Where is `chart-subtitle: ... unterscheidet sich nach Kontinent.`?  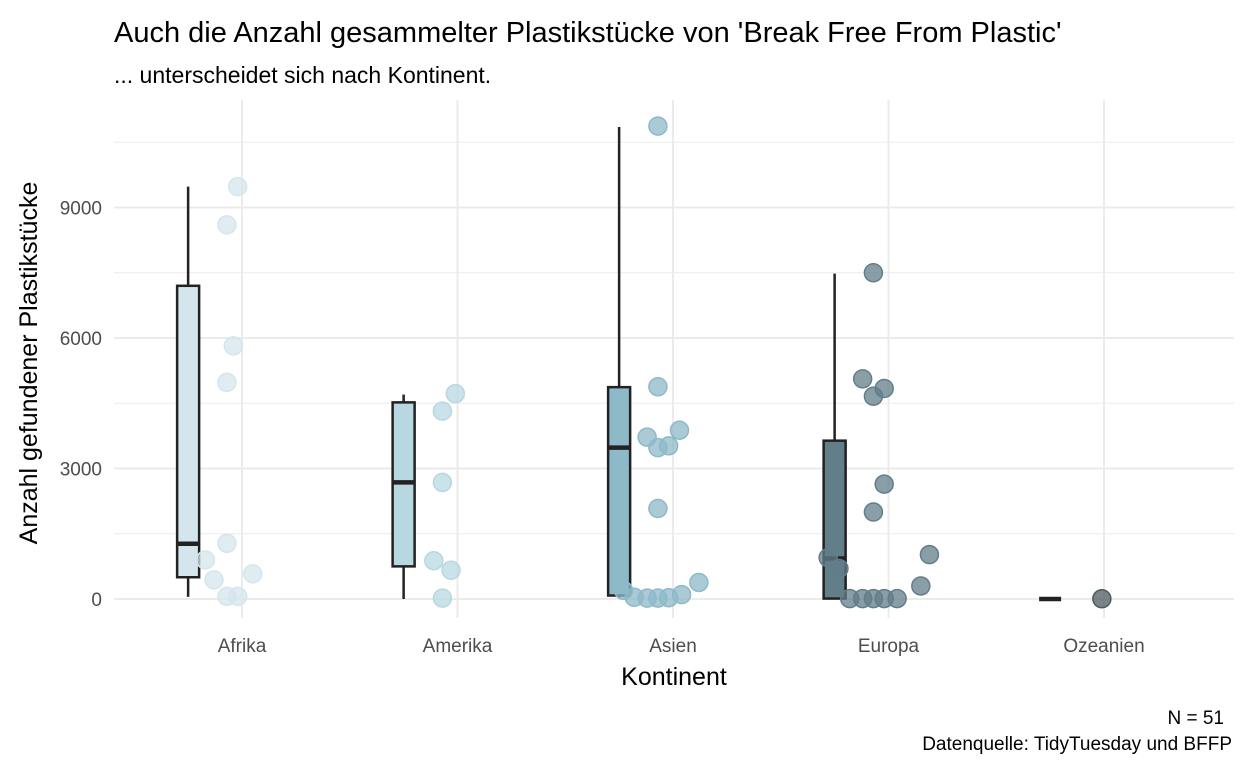 chart-subtitle: ... unterscheidet sich nach Kontinent. is located at coordinates (302, 75).